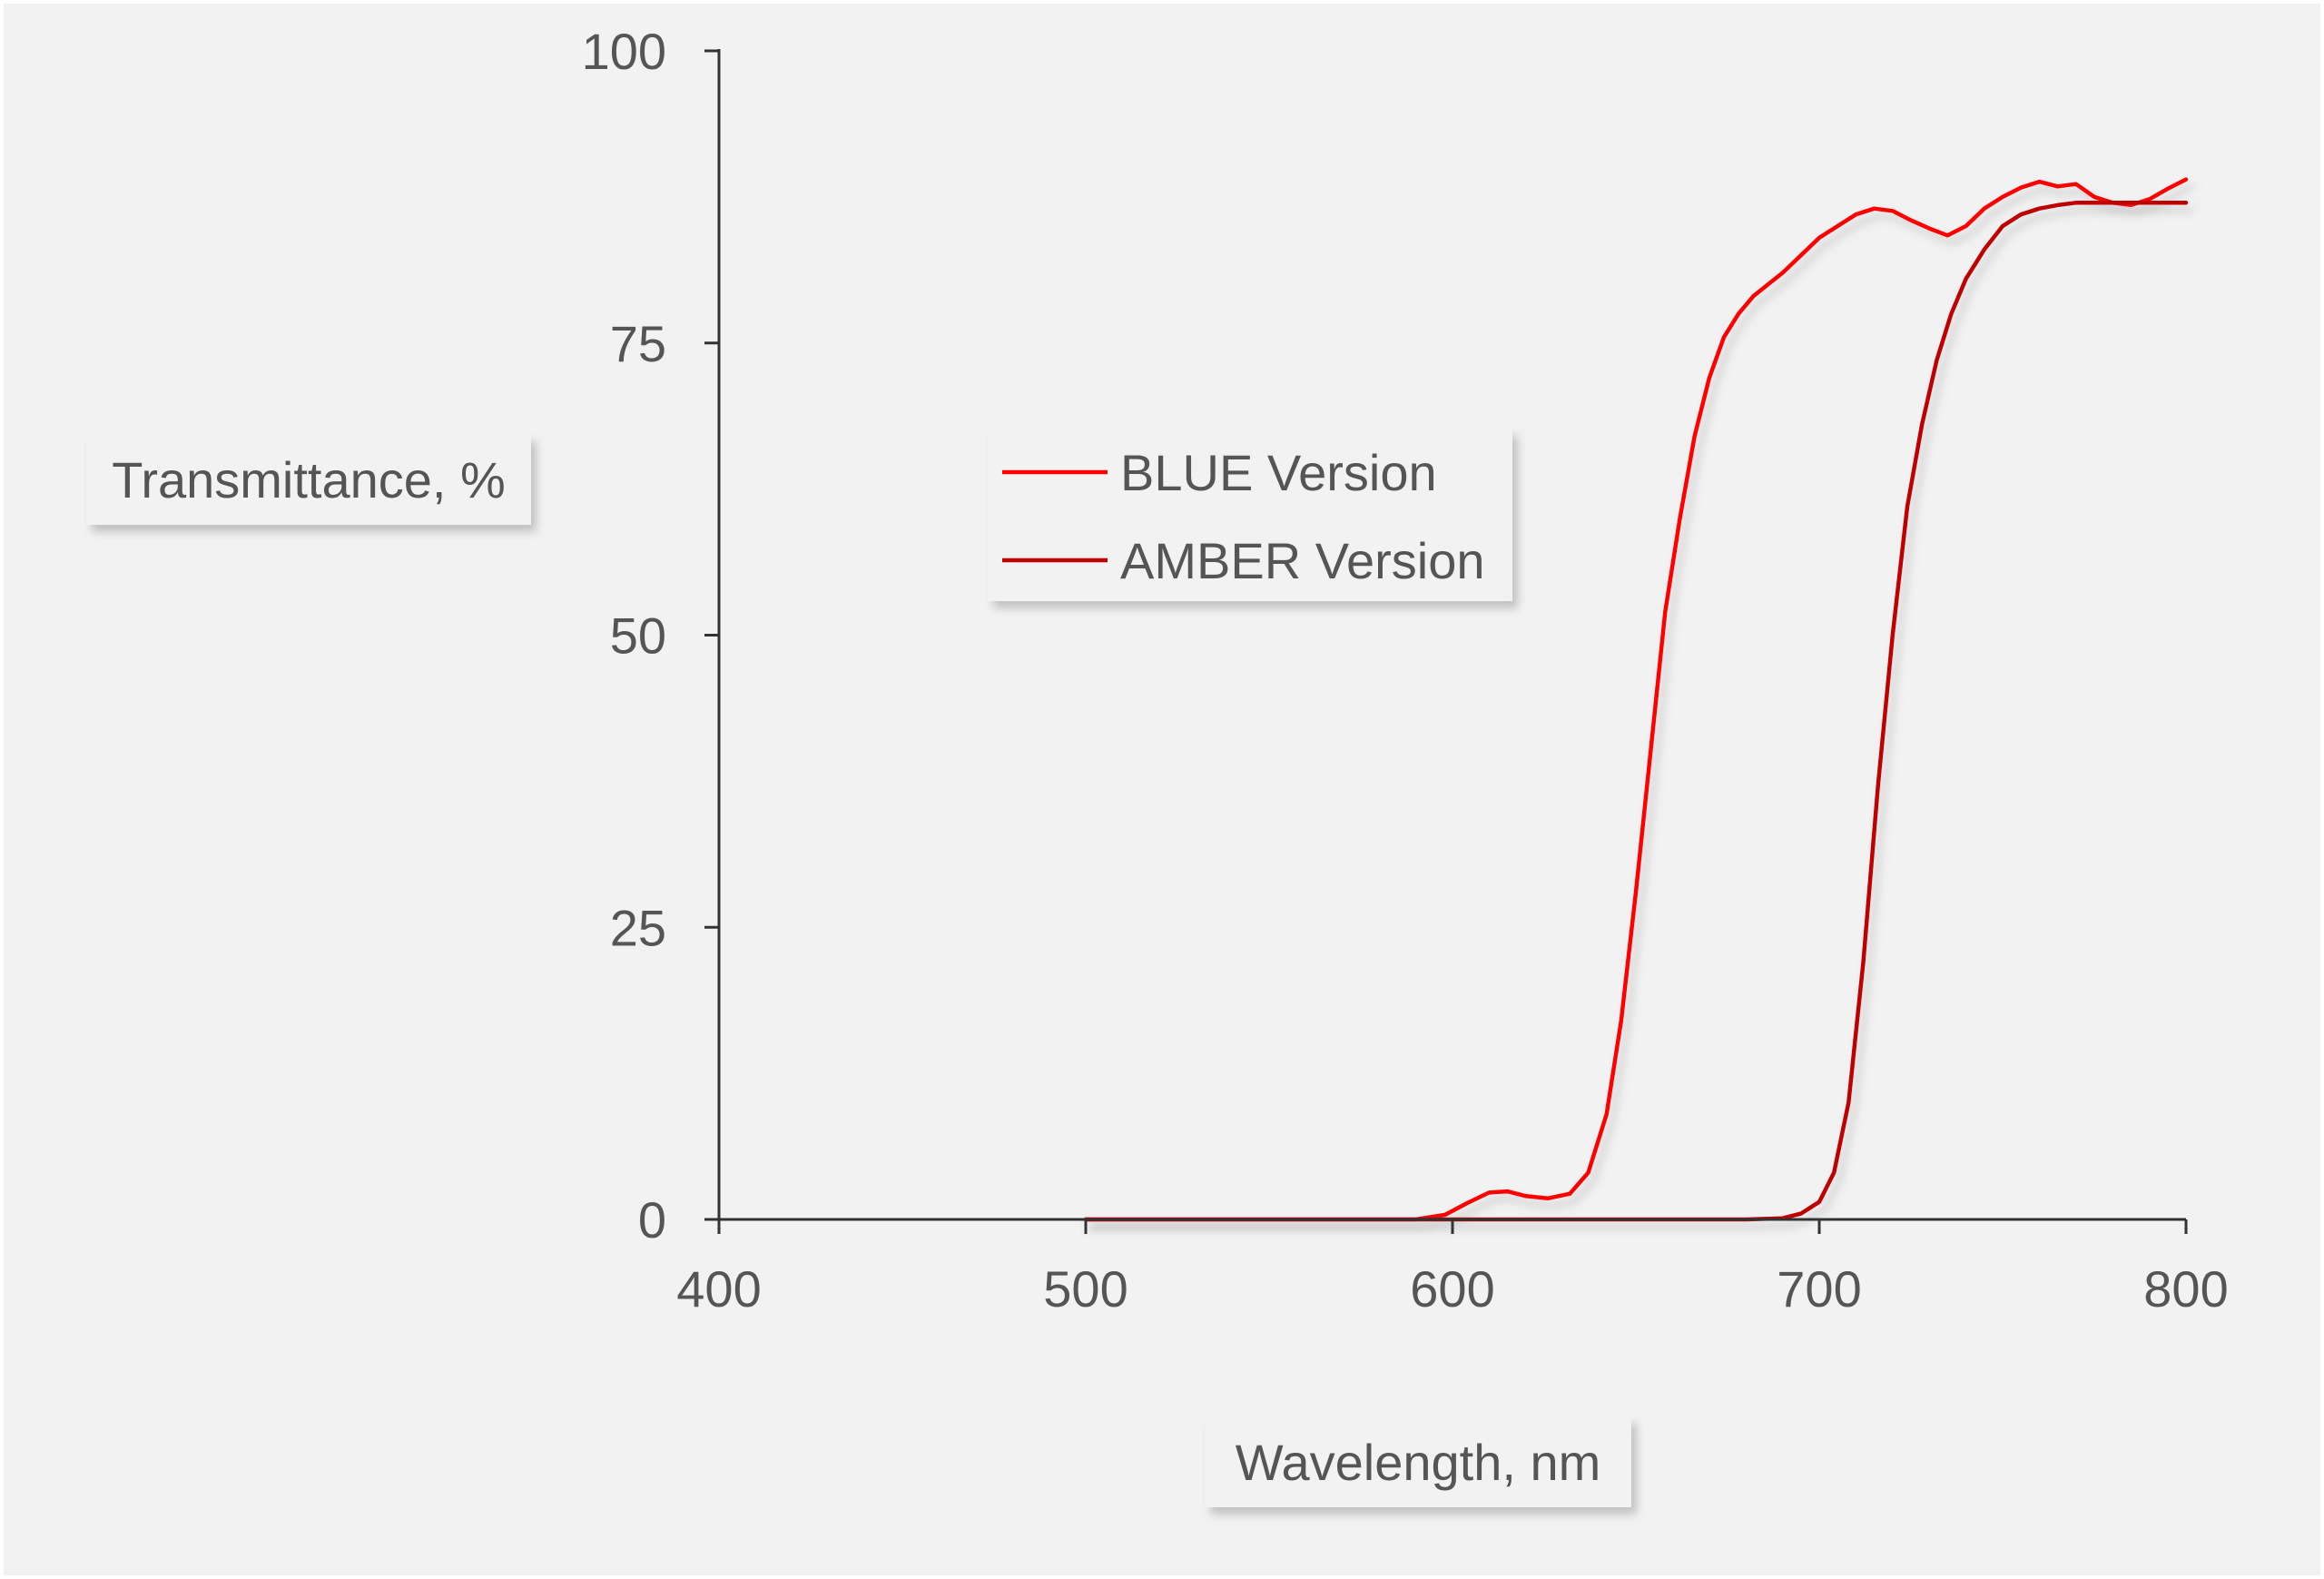  Describe the element at coordinates (638, 636) in the screenshot. I see `y-tick-label: 50` at that location.